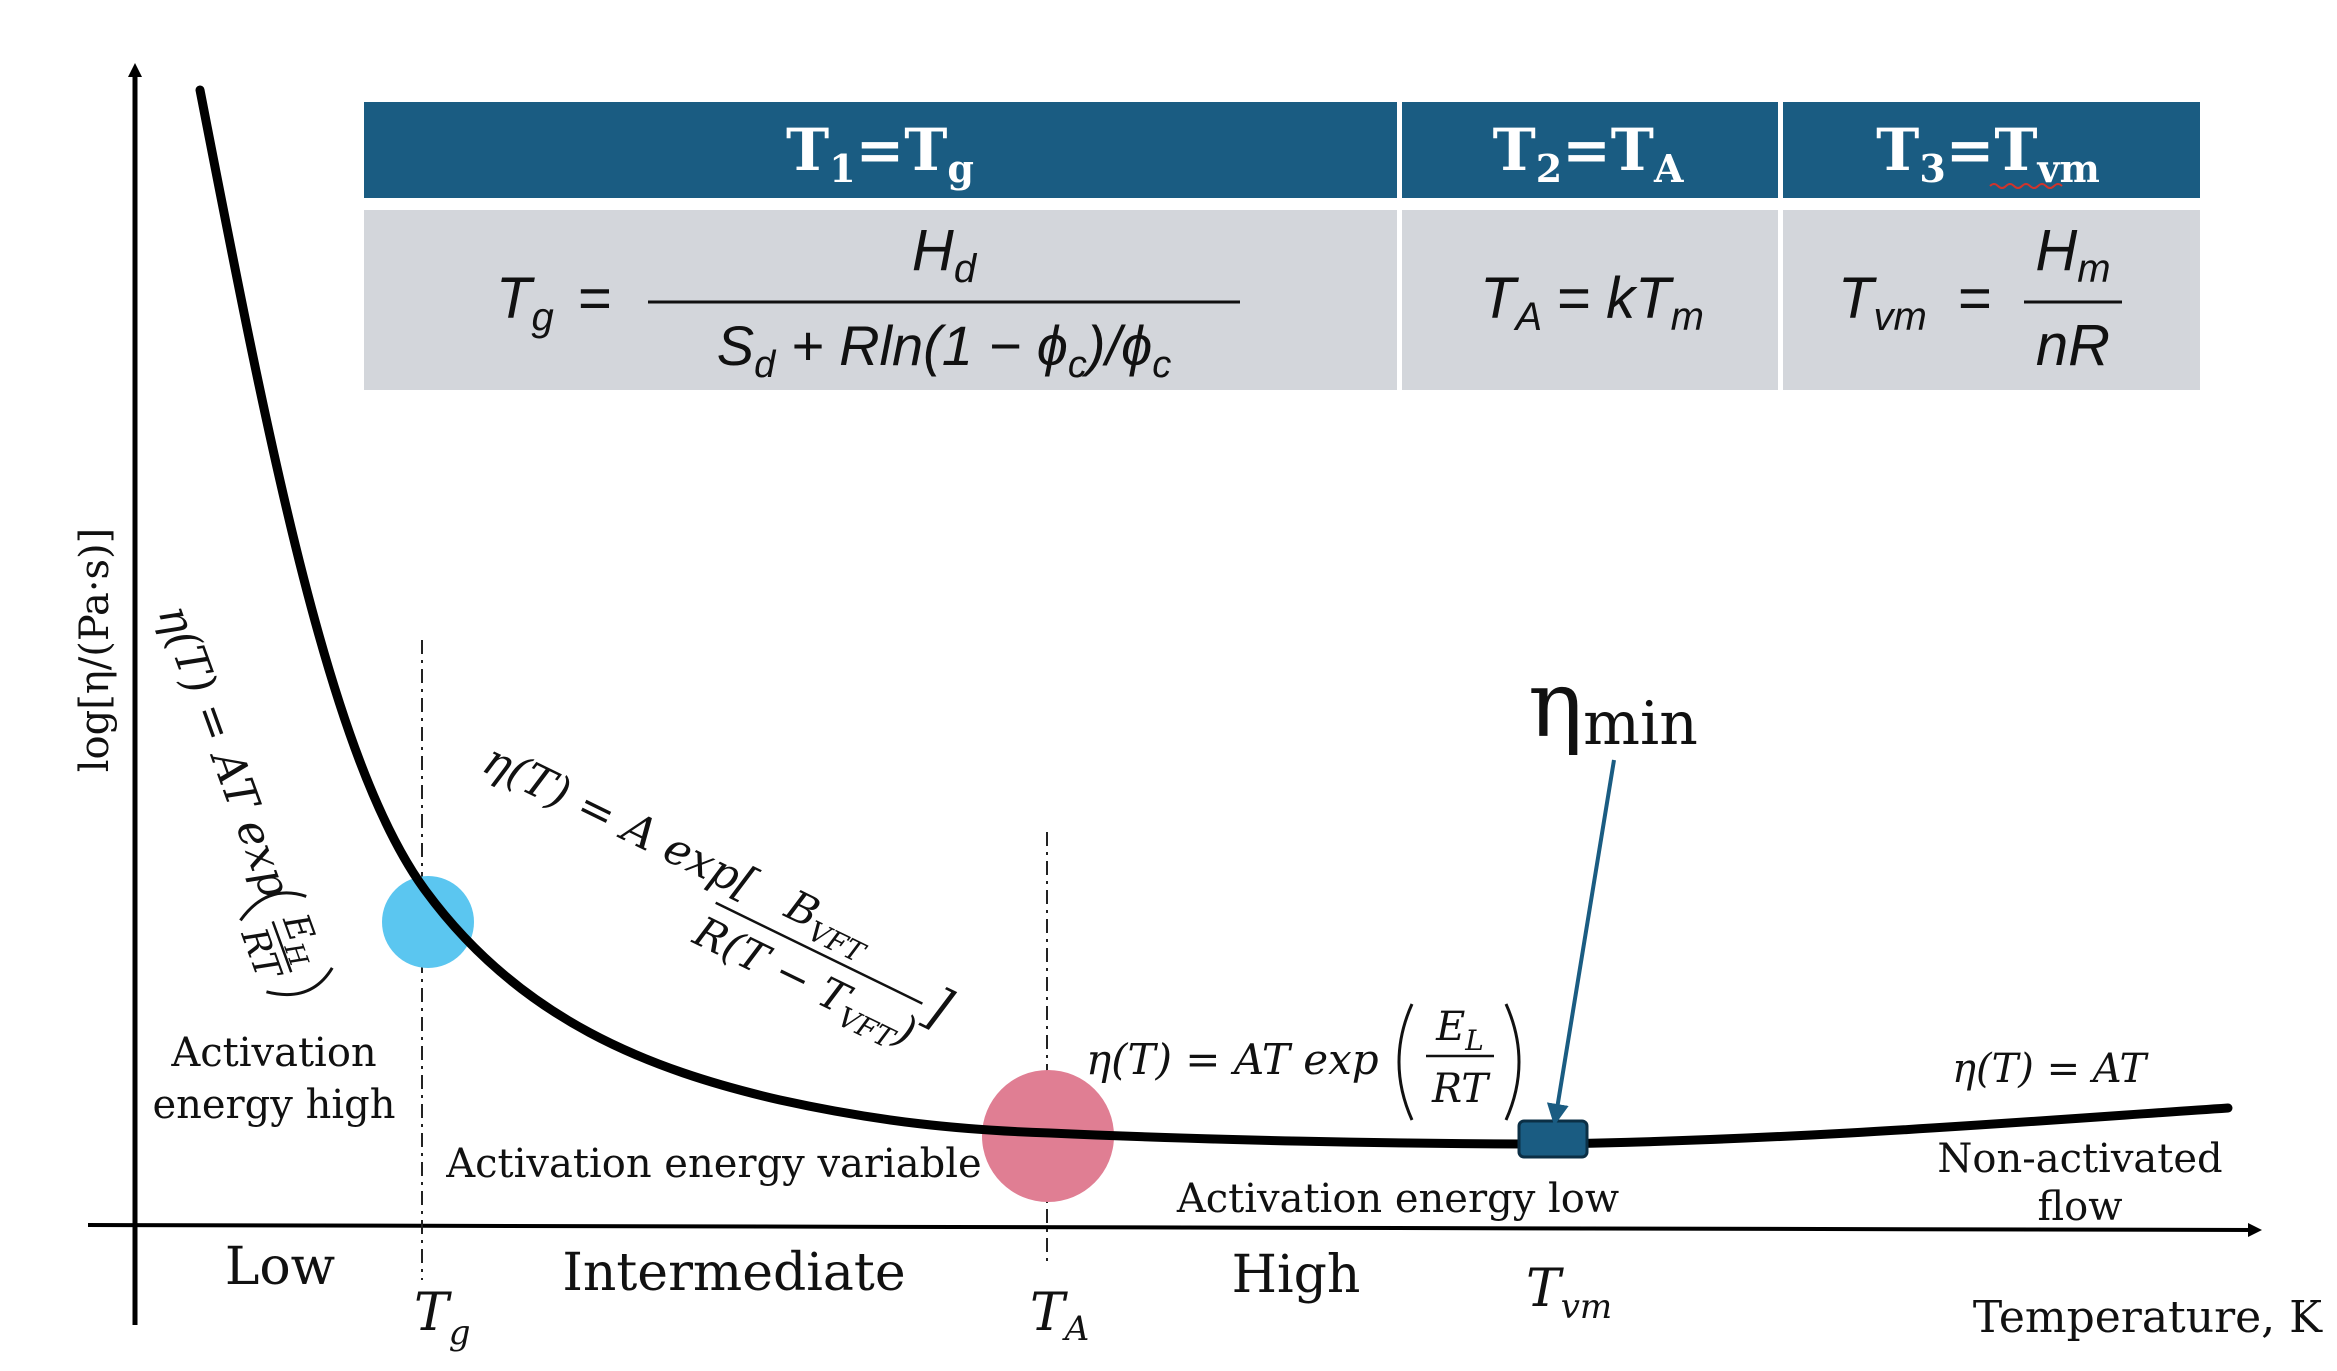 The height and width of the screenshot is (1371, 2337). What do you see at coordinates (1553, 1139) in the screenshot?
I see `min-marker` at bounding box center [1553, 1139].